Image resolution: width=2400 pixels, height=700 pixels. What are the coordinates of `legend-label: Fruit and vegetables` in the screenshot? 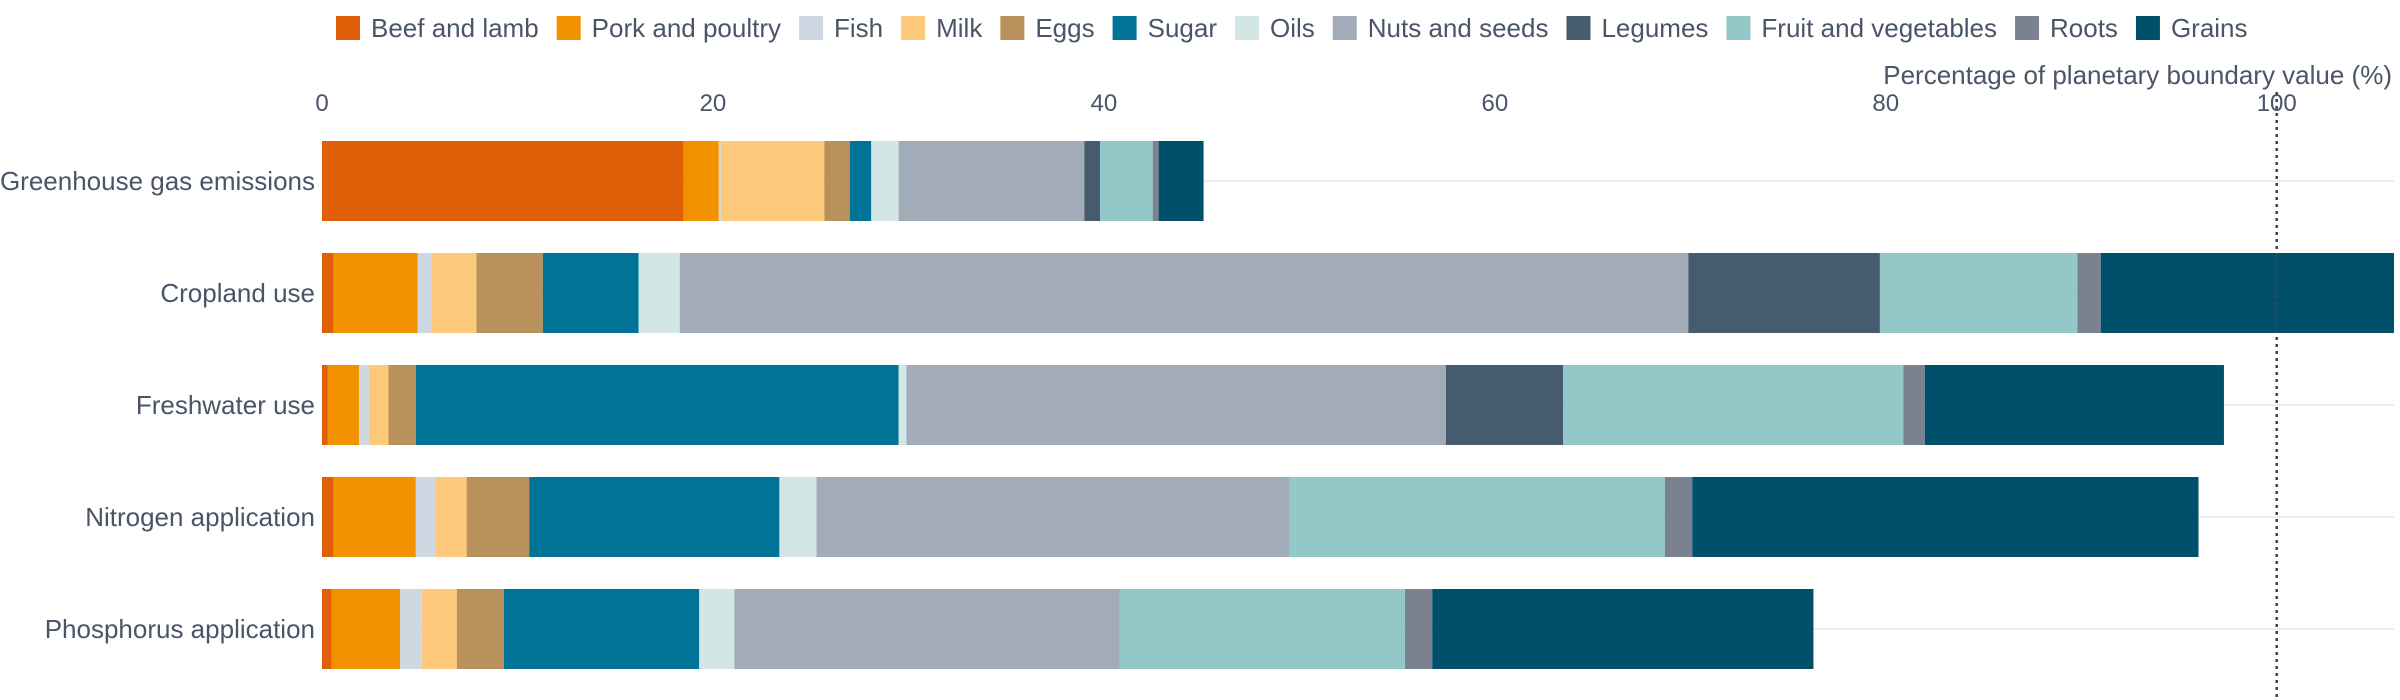 It's located at (1879, 28).